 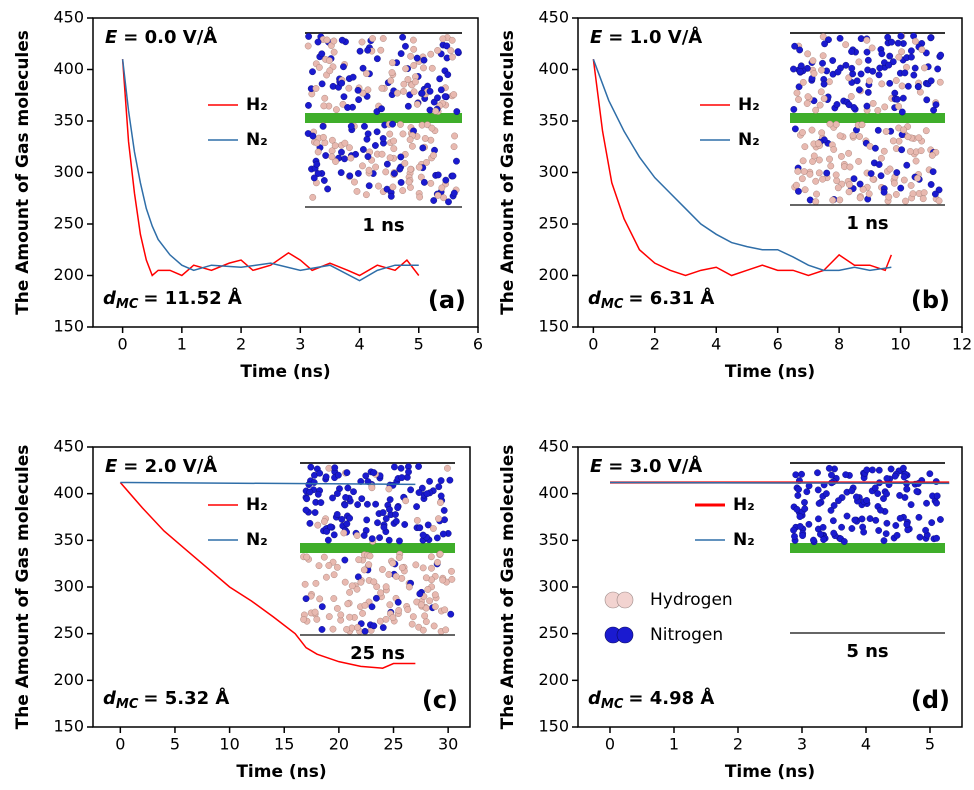 What do you see at coordinates (23, 587) in the screenshot?
I see `y-axis-title: The Amount of Gas molecules` at bounding box center [23, 587].